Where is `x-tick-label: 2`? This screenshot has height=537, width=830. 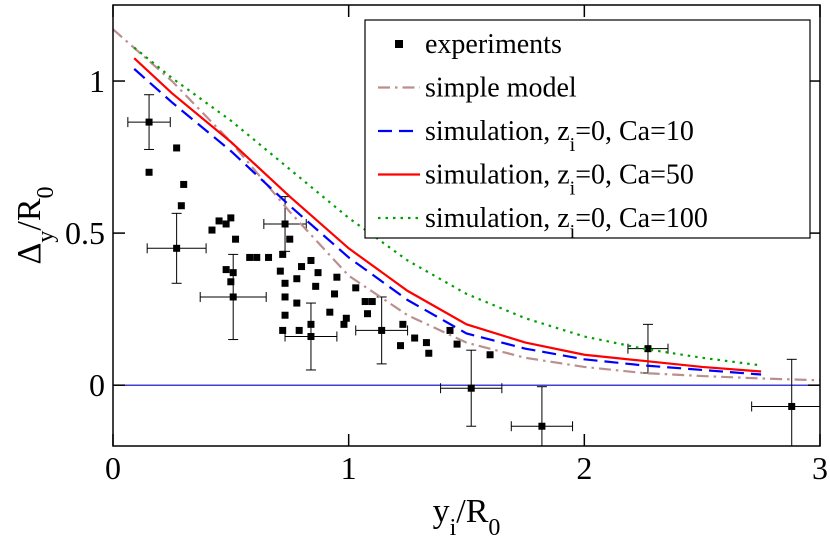
x-tick-label: 2 is located at coordinates (584, 468).